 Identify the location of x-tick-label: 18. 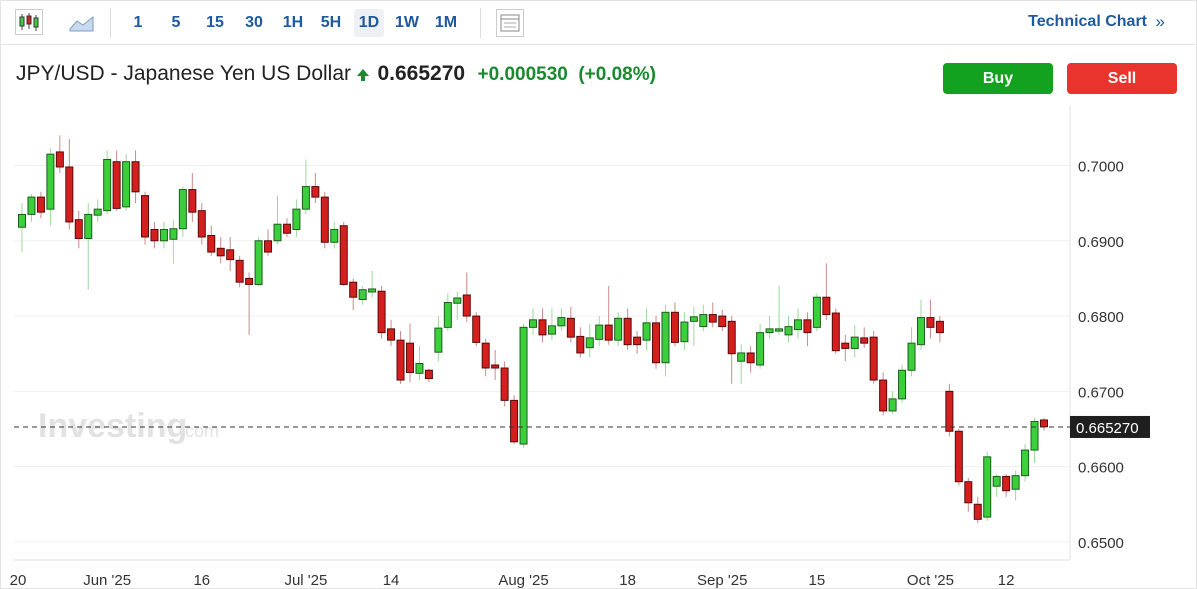
(627, 580).